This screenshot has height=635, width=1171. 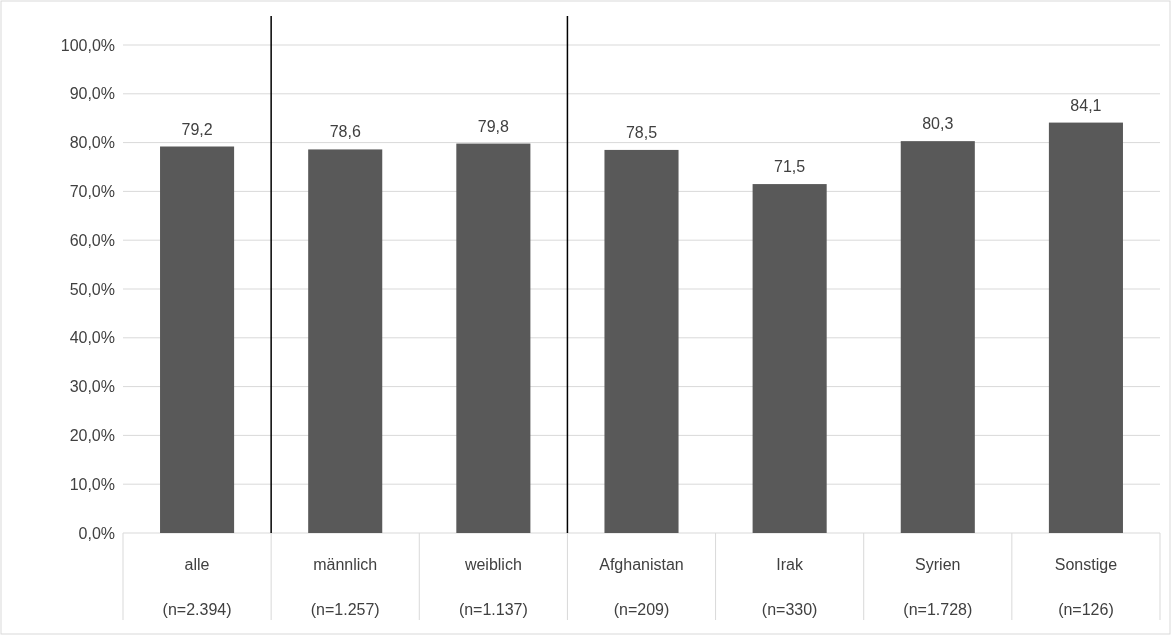 I want to click on category-label: Afghanistan (n=209), so click(x=641, y=587).